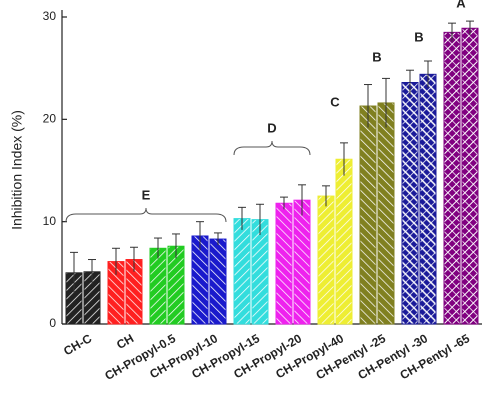 This screenshot has width=484, height=404. I want to click on x-tick-label: CH-C, so click(77, 344).